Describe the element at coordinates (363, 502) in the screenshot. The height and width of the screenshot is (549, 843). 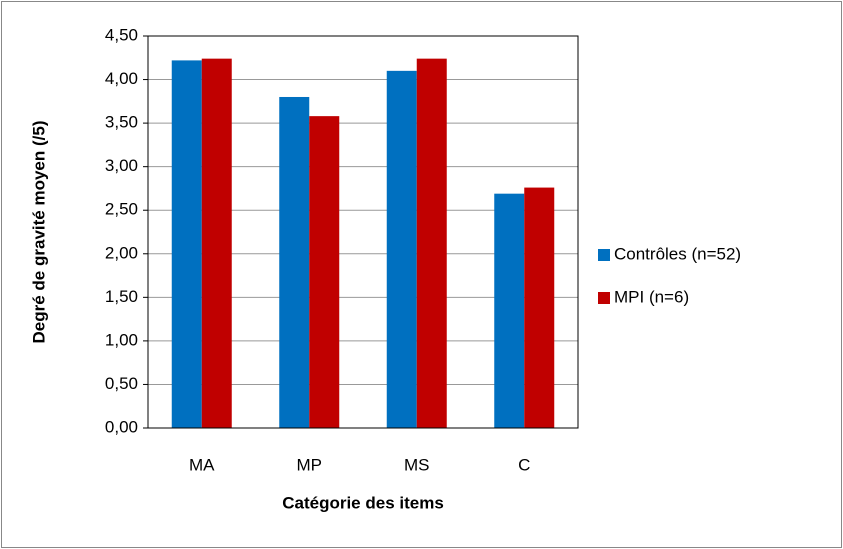
I see `x-axis-title: Catégorie des items` at that location.